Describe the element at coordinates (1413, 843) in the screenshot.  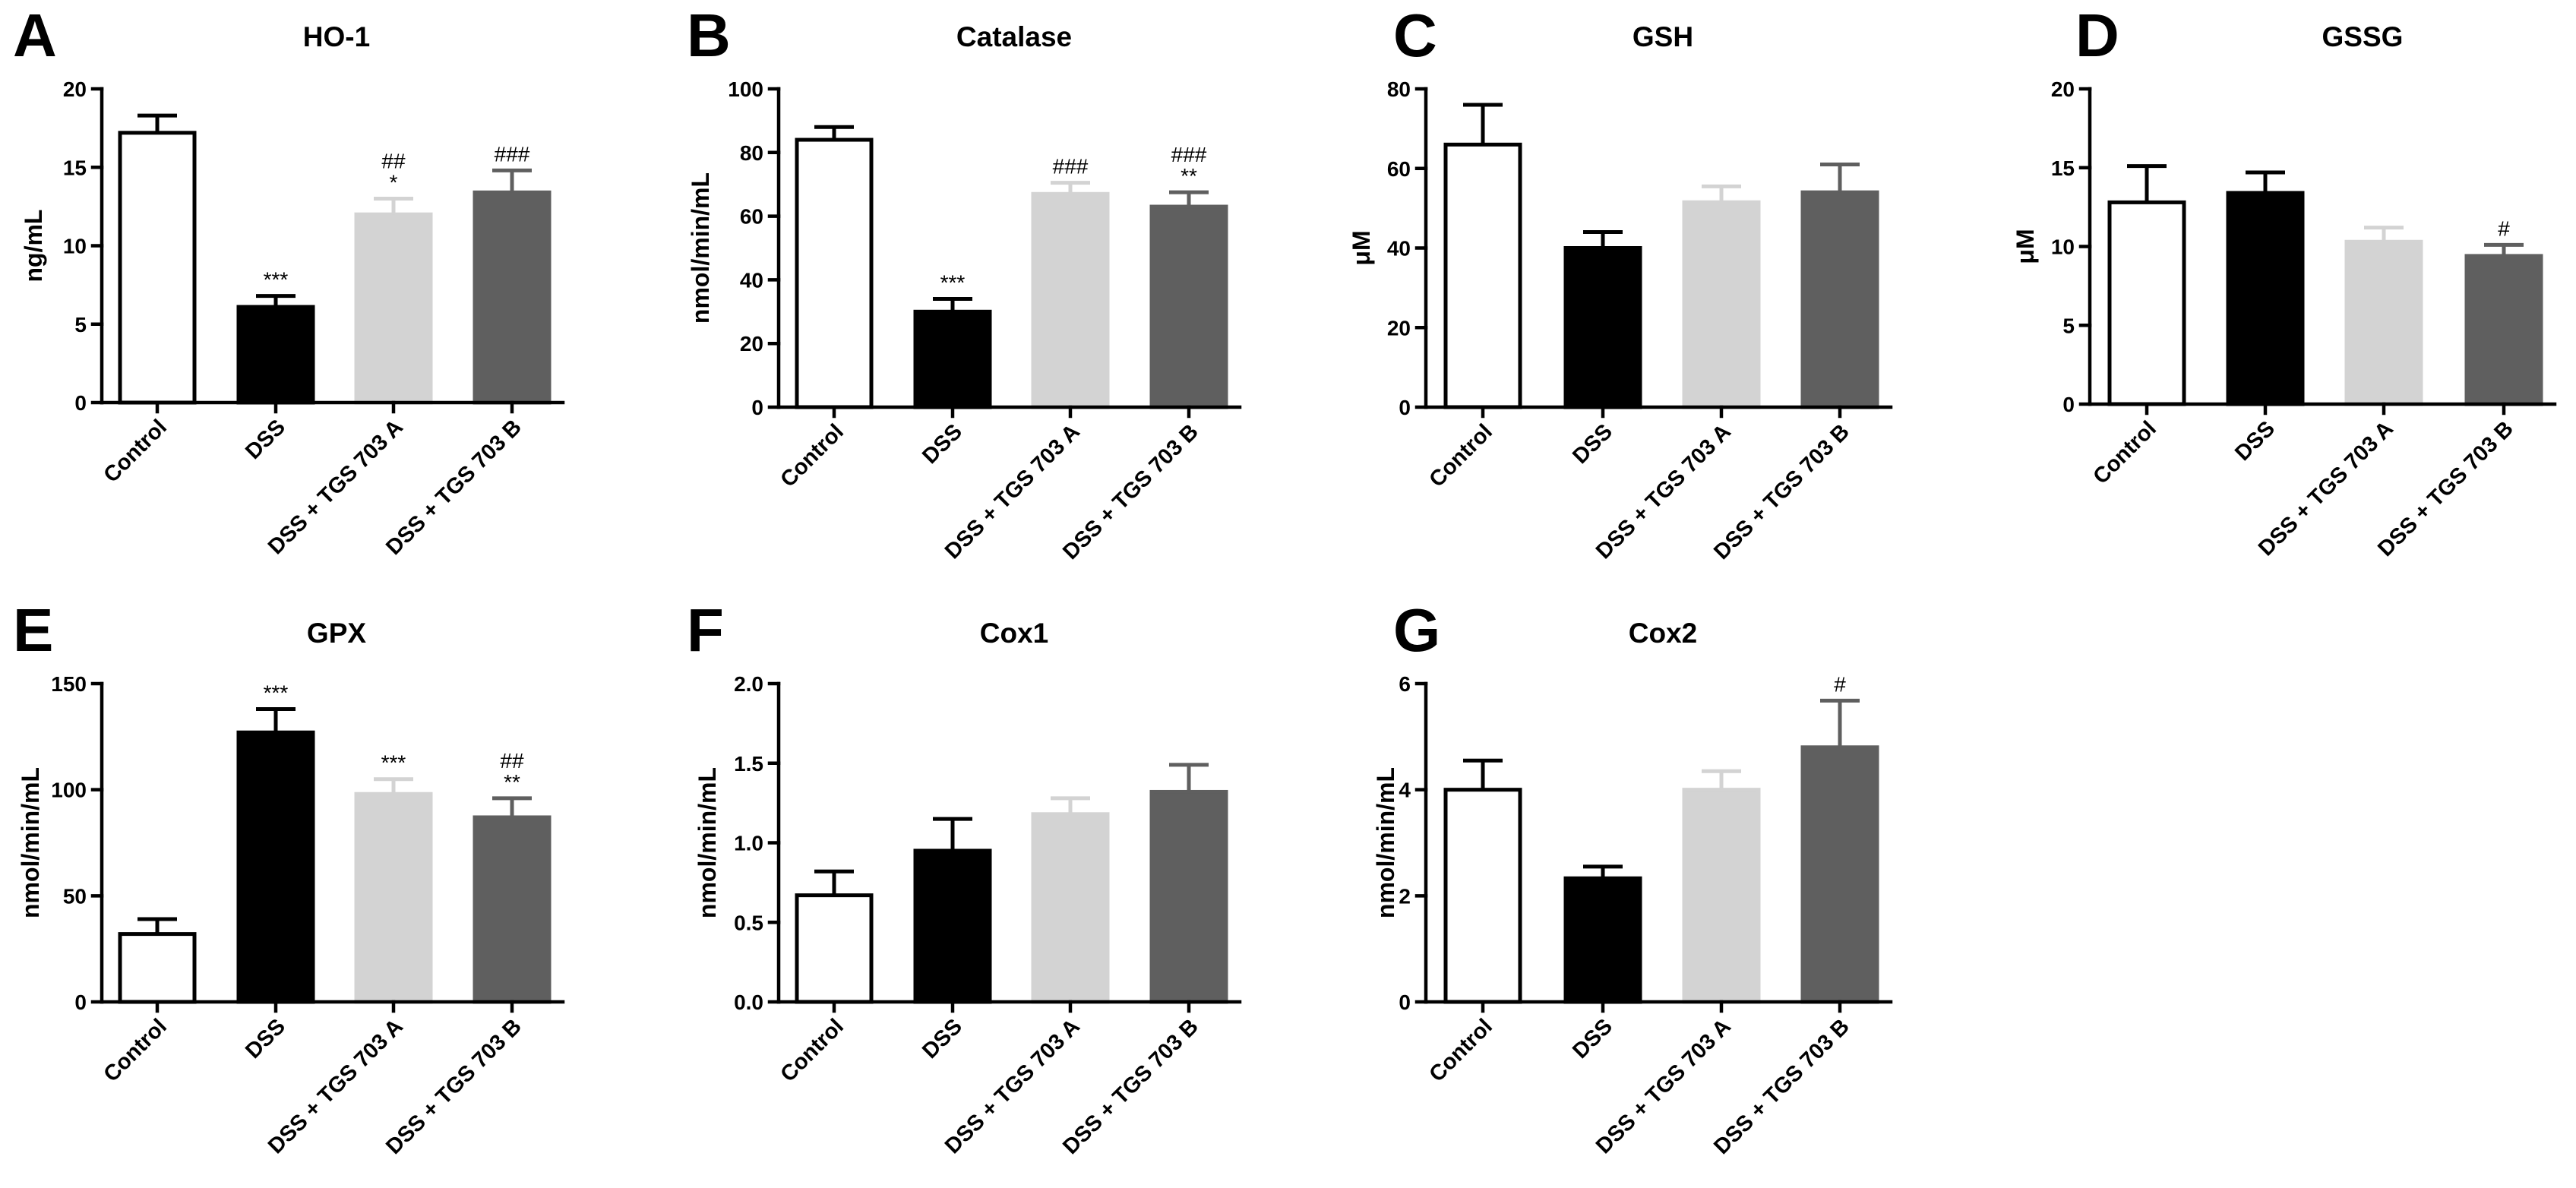
I see `y-axis: 0 2 4 6` at that location.